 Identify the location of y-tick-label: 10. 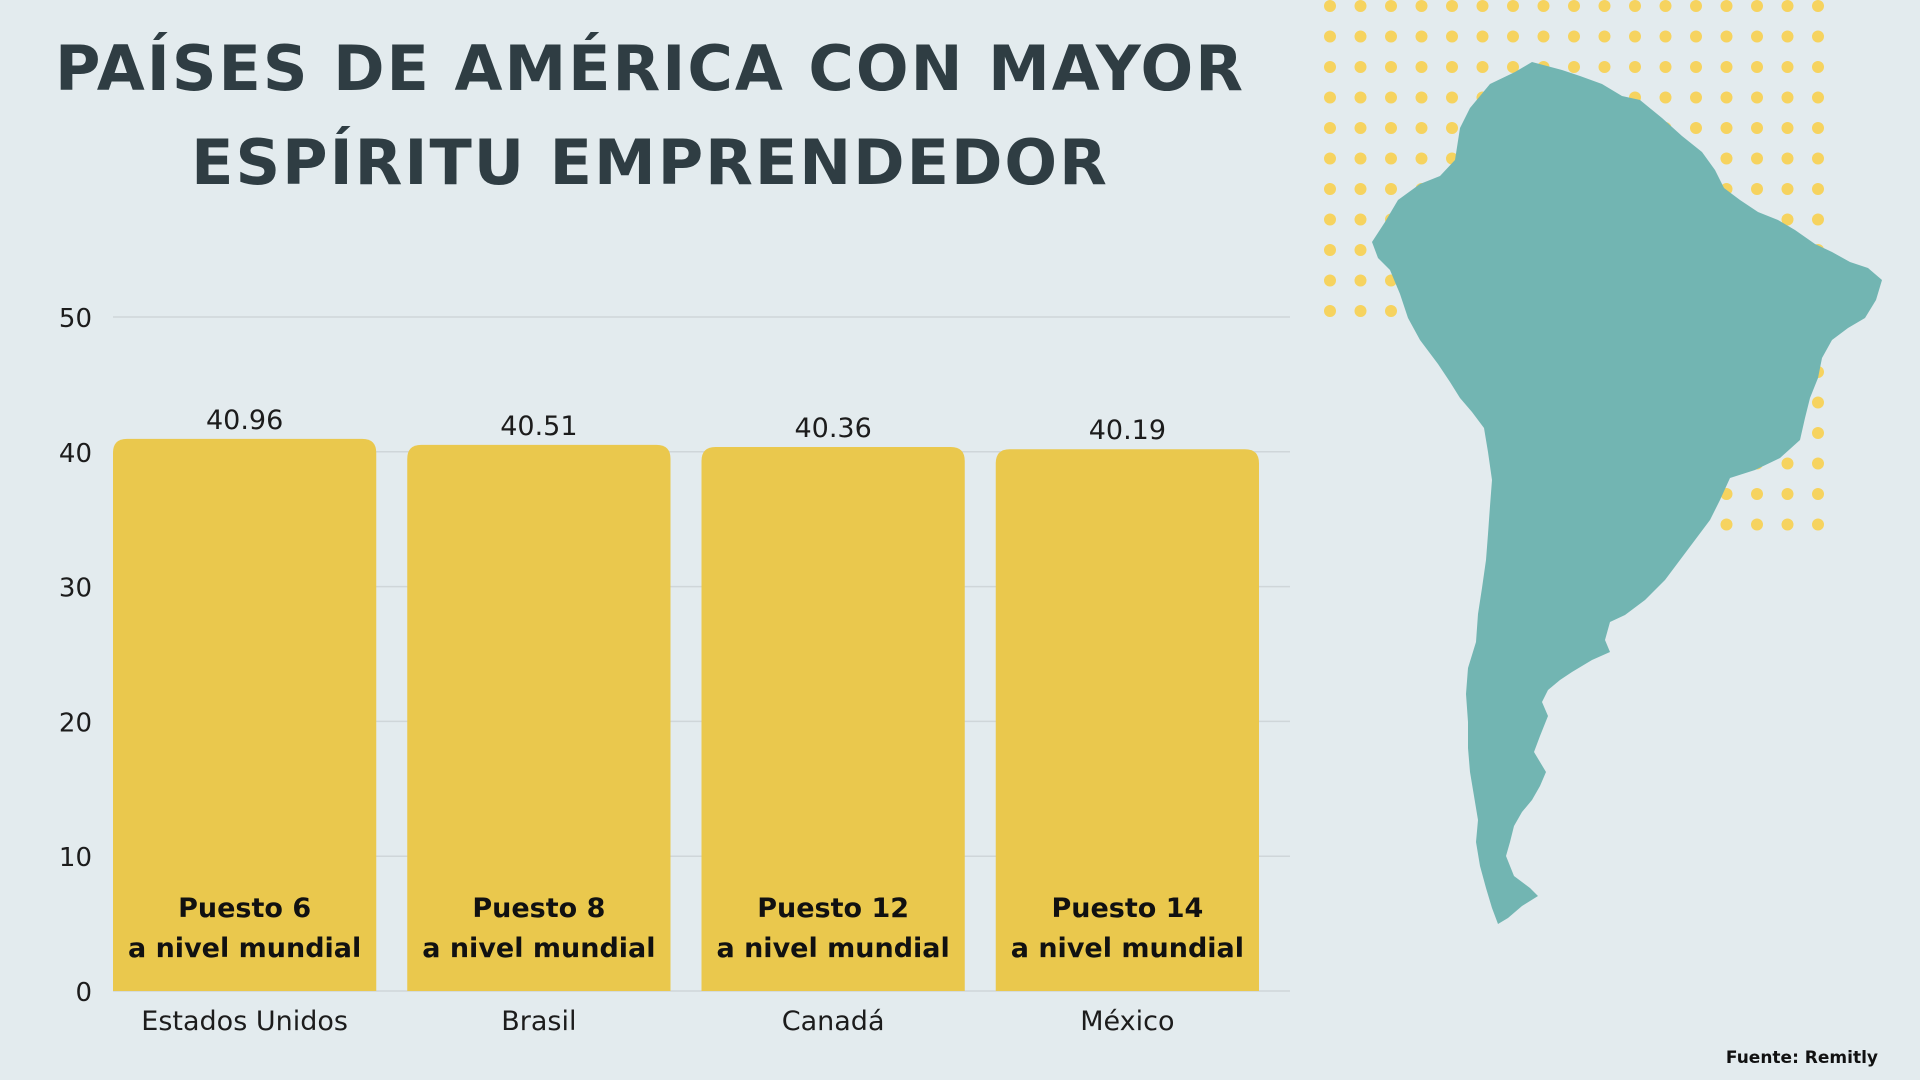
(75, 858).